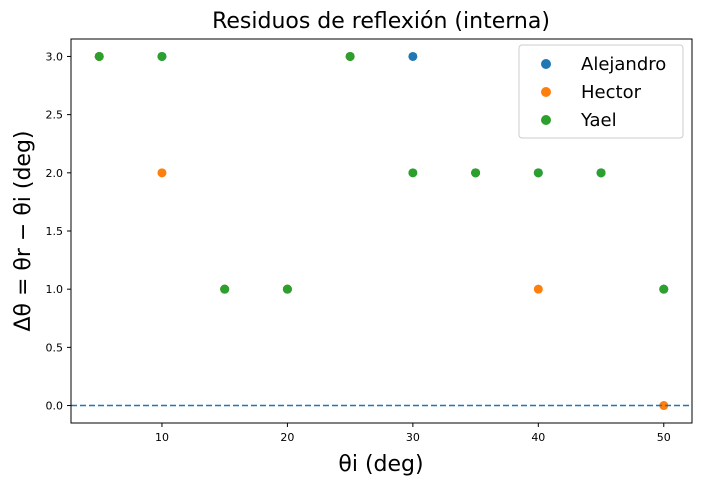 The width and height of the screenshot is (701, 485). What do you see at coordinates (611, 92) in the screenshot?
I see `legend-label-hector: Hector` at bounding box center [611, 92].